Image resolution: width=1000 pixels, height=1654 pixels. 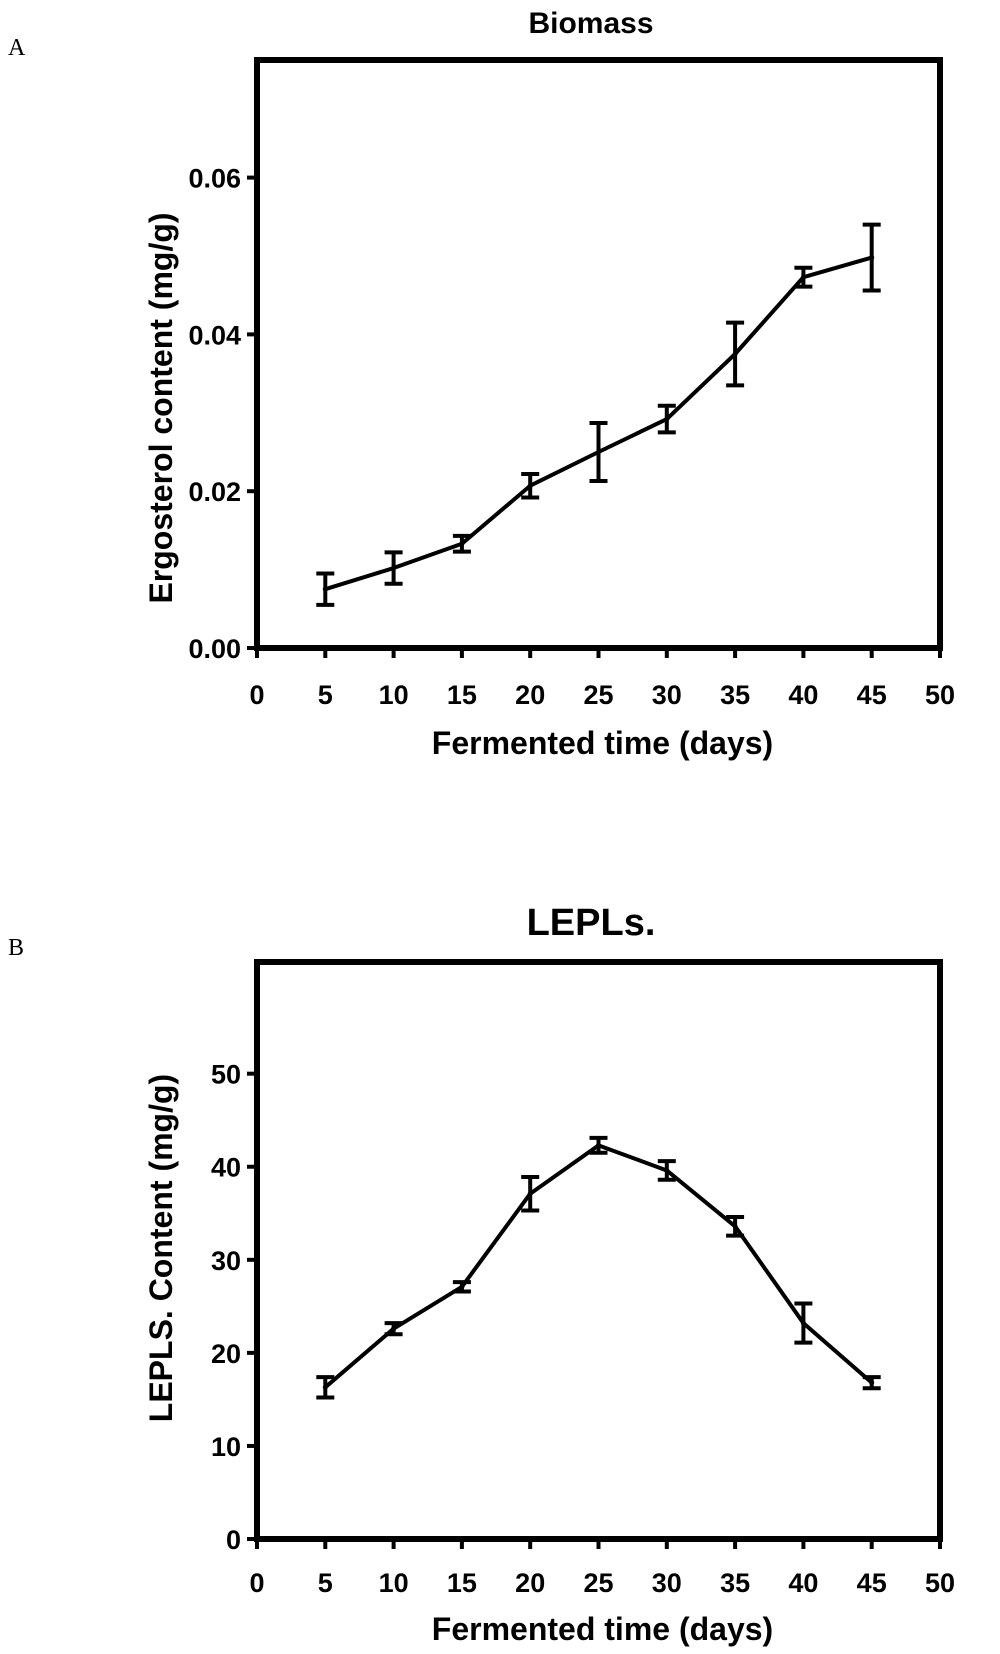 What do you see at coordinates (214, 492) in the screenshot?
I see `y-tick-label: 0.02` at bounding box center [214, 492].